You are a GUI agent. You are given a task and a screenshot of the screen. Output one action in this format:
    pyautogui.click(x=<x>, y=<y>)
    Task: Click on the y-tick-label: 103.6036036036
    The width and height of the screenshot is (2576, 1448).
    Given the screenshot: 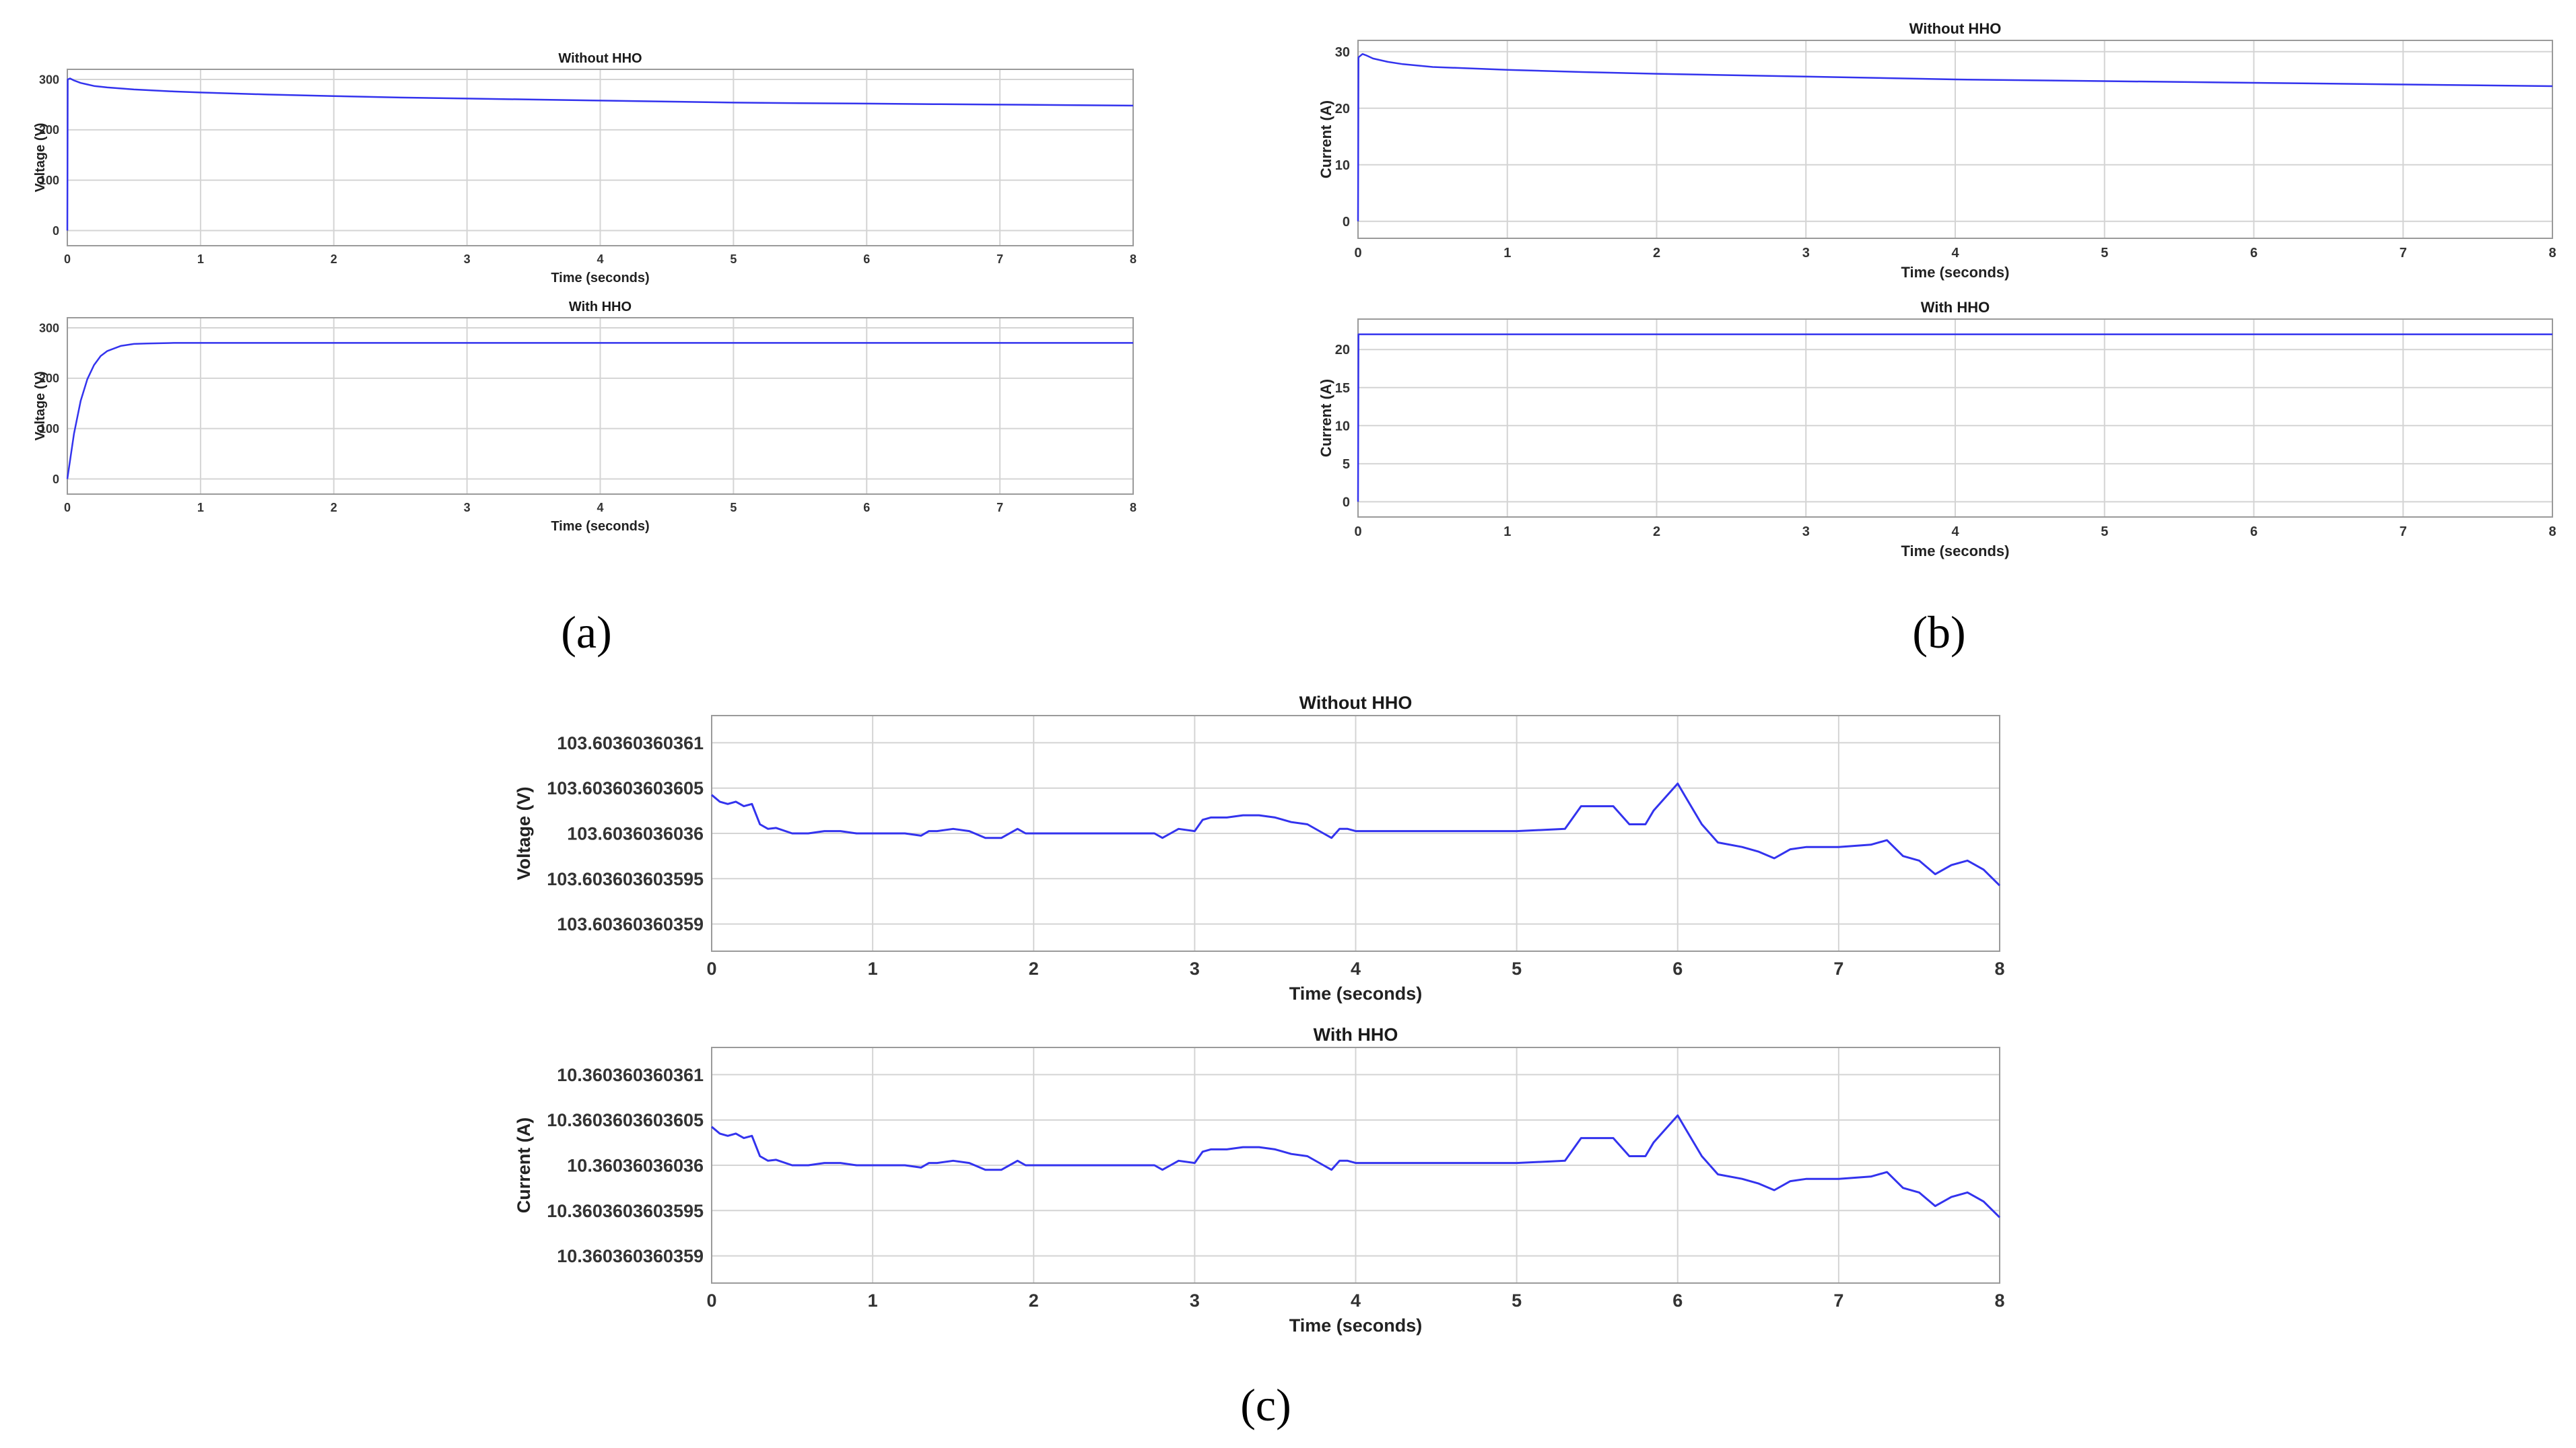 What is the action you would take?
    pyautogui.click(x=635, y=833)
    